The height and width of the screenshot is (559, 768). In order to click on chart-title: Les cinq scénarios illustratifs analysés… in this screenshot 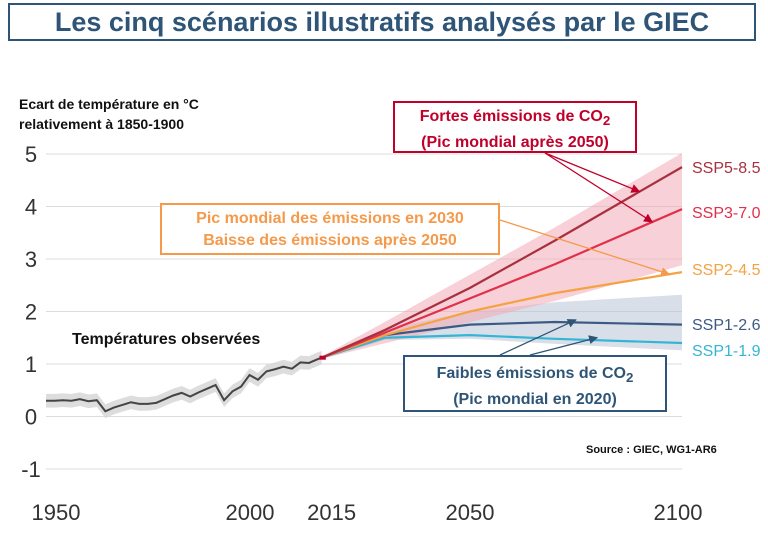, I will do `click(382, 22)`.